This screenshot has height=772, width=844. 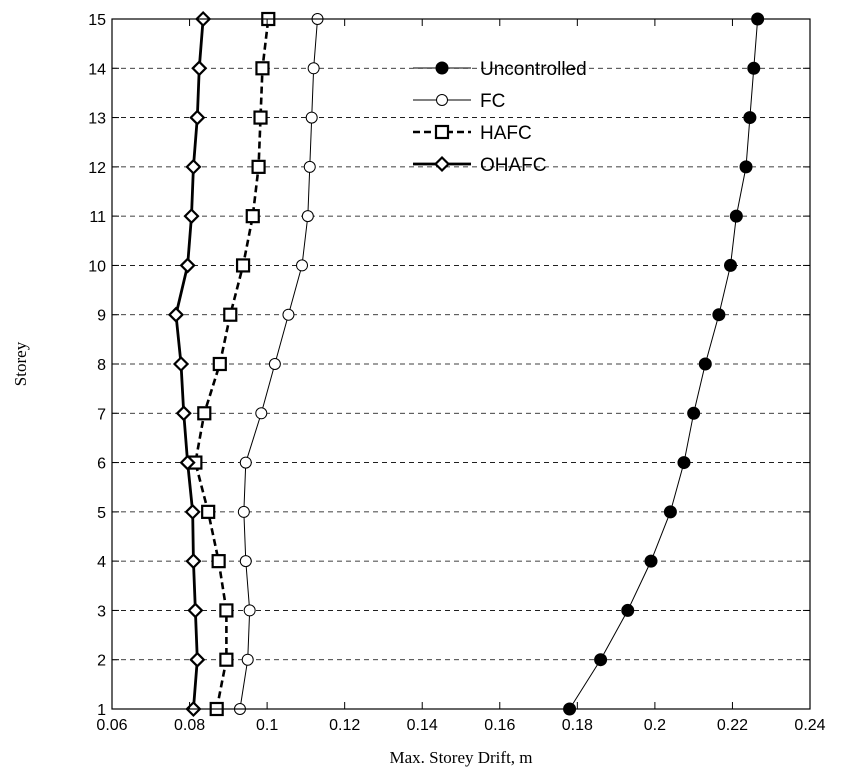 I want to click on x-tick-label: 0.12, so click(x=344, y=725).